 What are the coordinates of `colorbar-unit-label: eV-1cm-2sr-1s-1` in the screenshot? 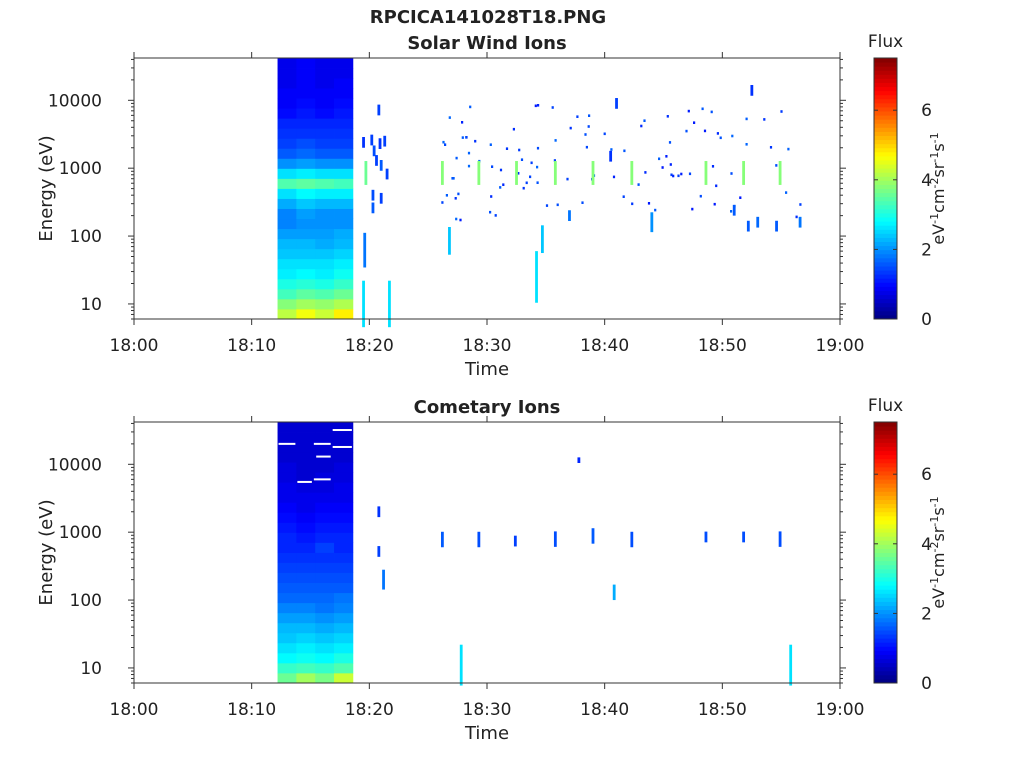 It's located at (938, 552).